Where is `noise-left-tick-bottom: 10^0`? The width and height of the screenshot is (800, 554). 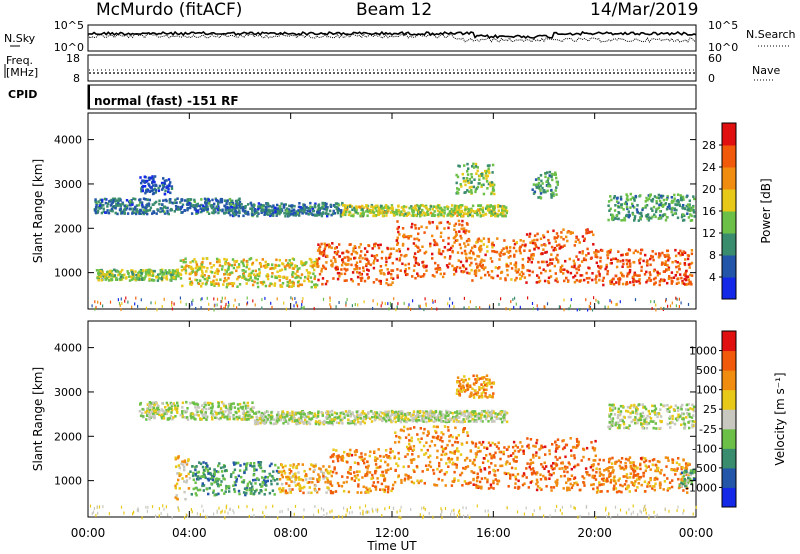 noise-left-tick-bottom: 10^0 is located at coordinates (69, 47).